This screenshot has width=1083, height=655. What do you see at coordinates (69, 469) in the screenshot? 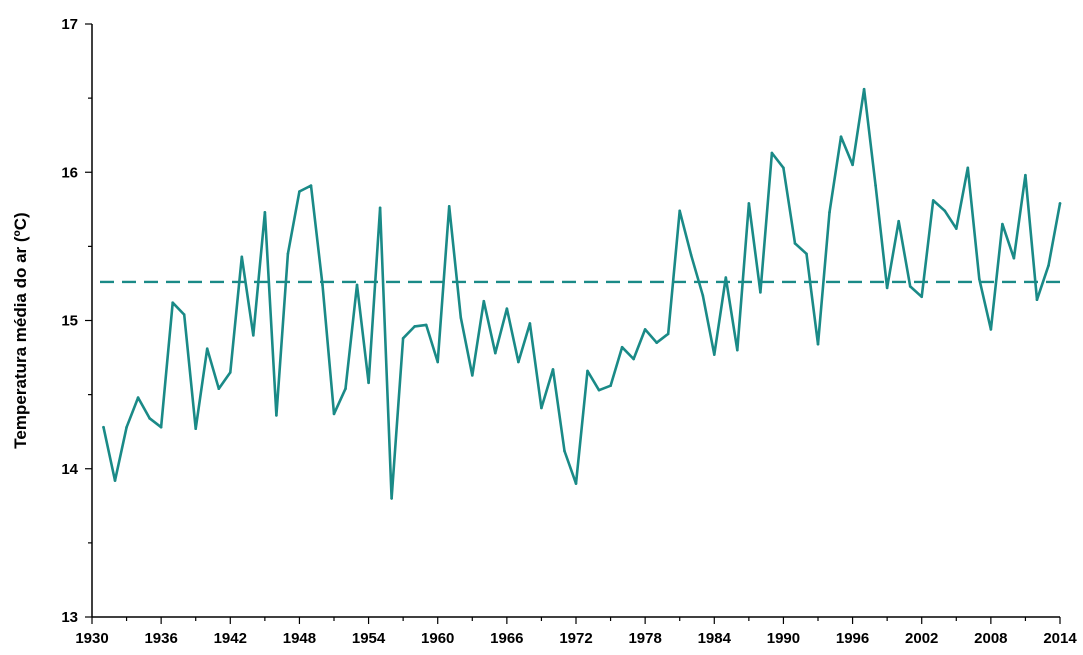
I see `y-tick-label: 14` at bounding box center [69, 469].